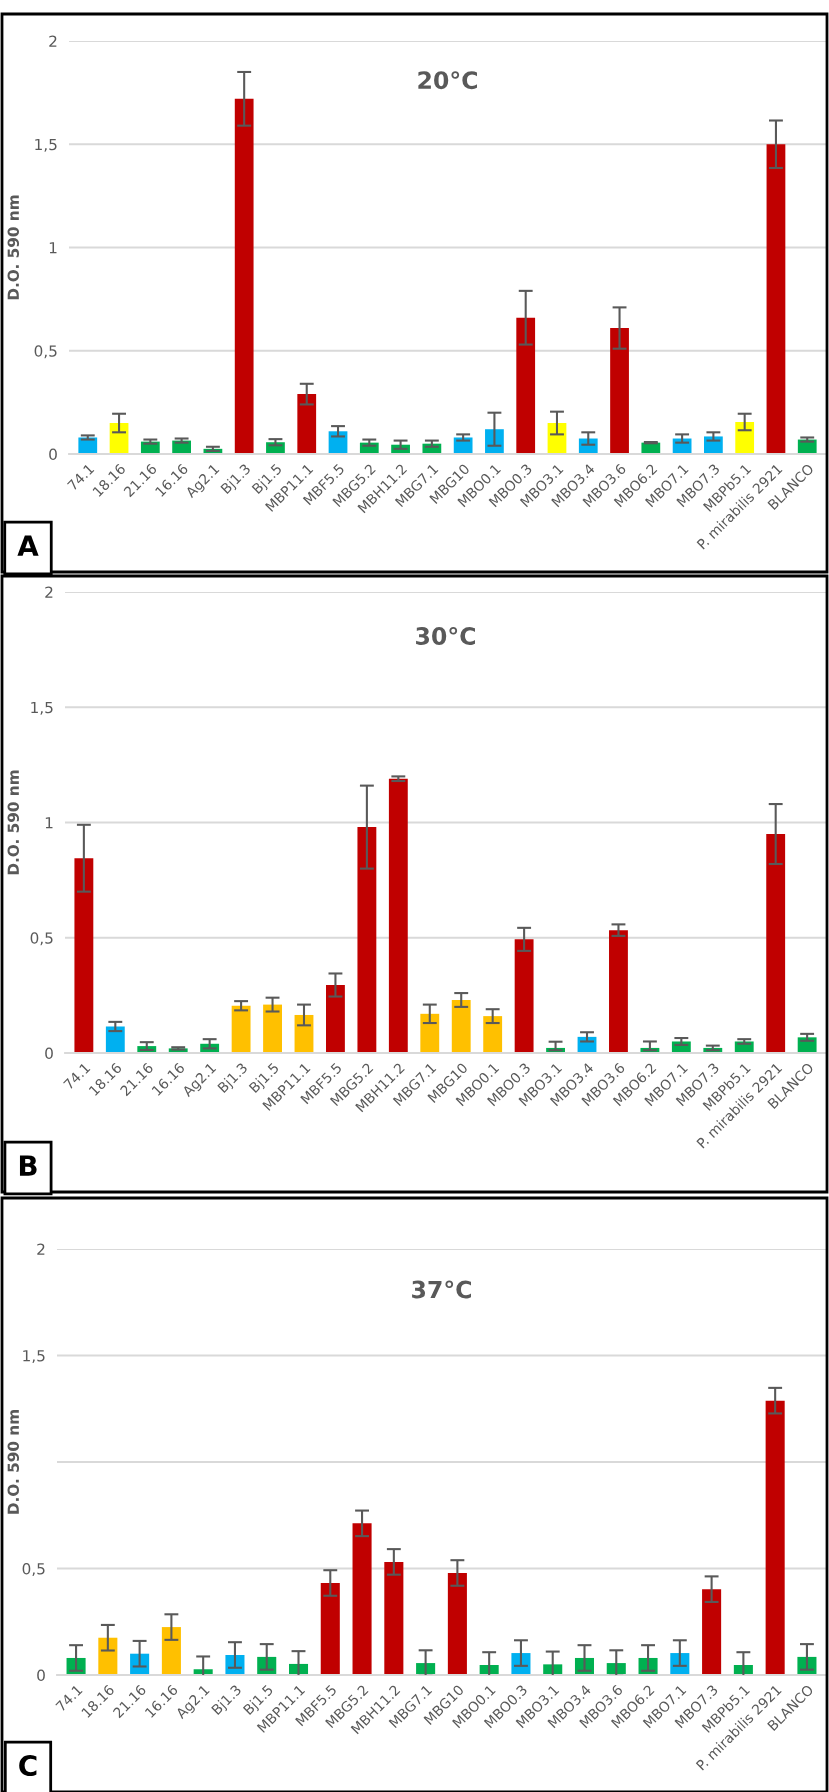 This screenshot has height=1792, width=829. What do you see at coordinates (445, 635) in the screenshot?
I see `text: 30°C` at bounding box center [445, 635].